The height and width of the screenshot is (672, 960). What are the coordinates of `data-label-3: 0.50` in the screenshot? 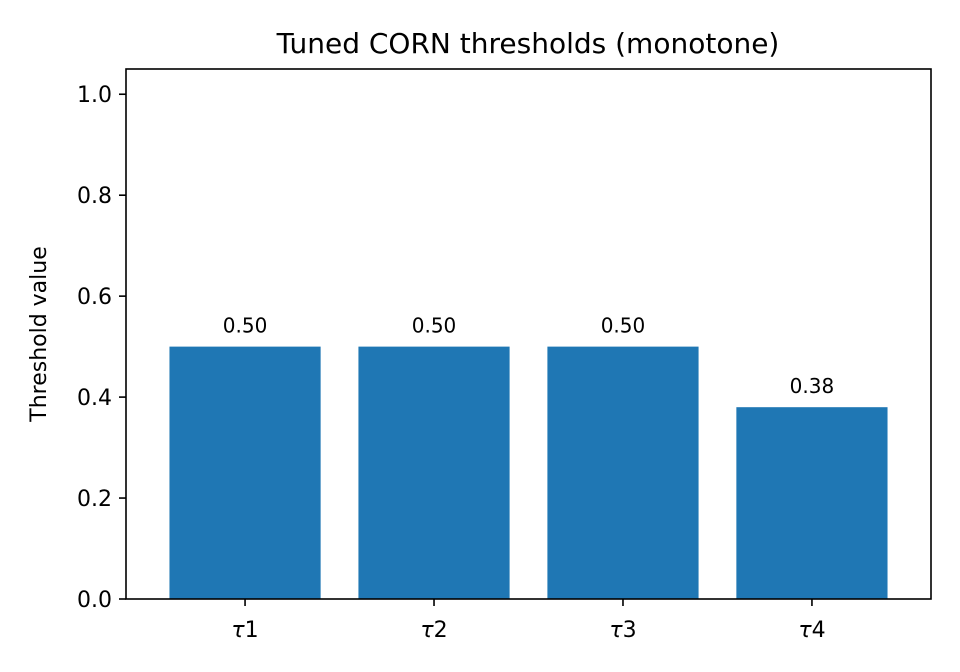 It's located at (623, 326).